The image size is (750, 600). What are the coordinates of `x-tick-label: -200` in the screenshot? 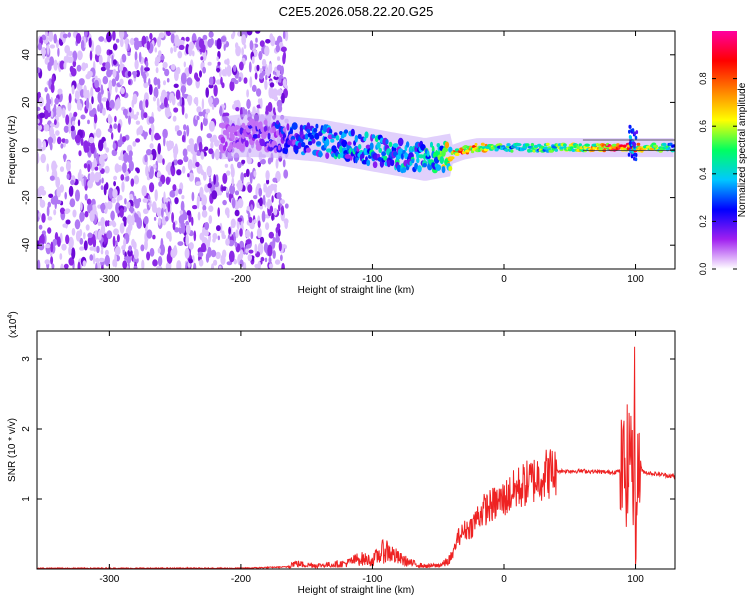 It's located at (241, 279).